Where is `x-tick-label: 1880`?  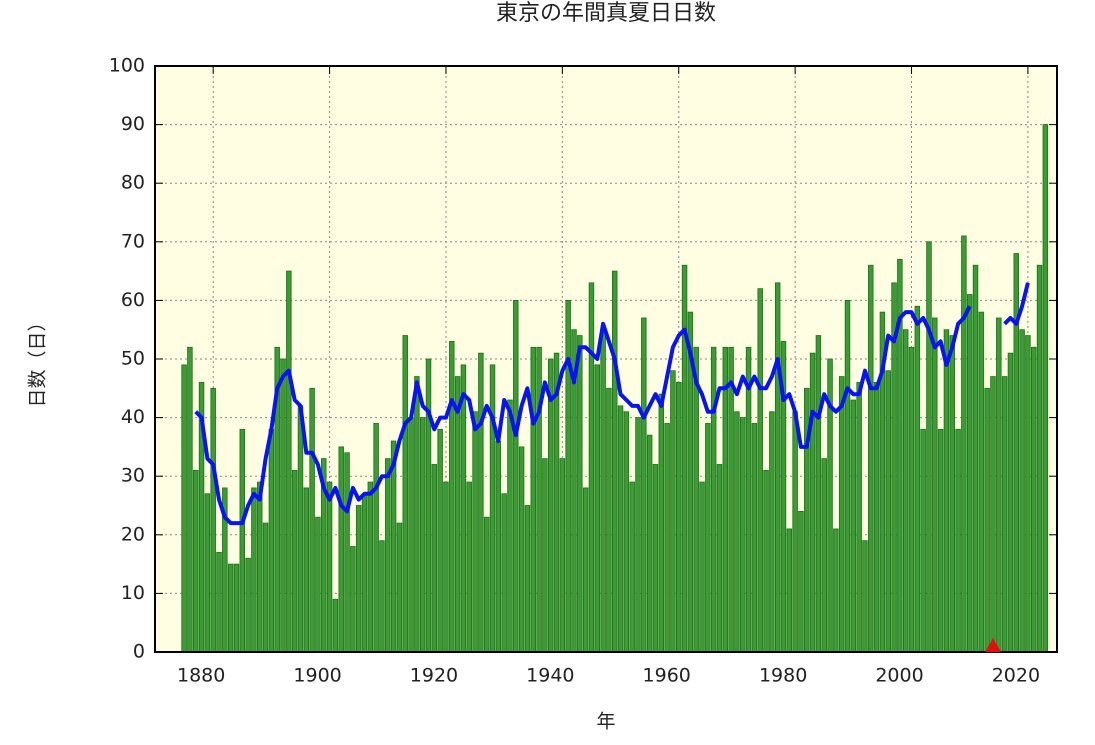
x-tick-label: 1880 is located at coordinates (201, 676).